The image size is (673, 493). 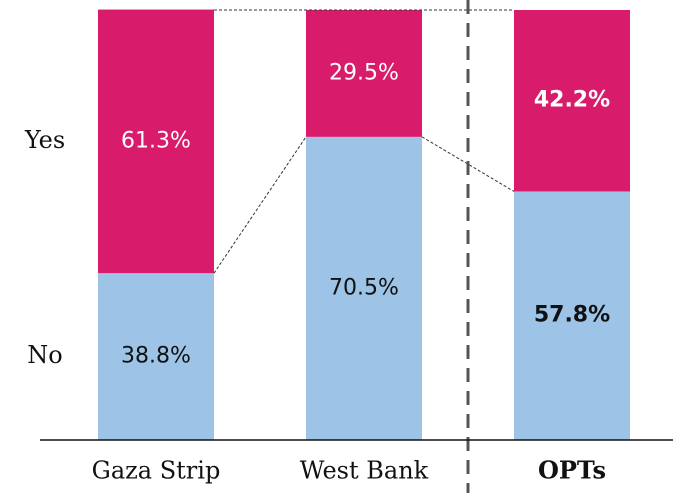 I want to click on data-label: 38.8%, so click(x=156, y=356).